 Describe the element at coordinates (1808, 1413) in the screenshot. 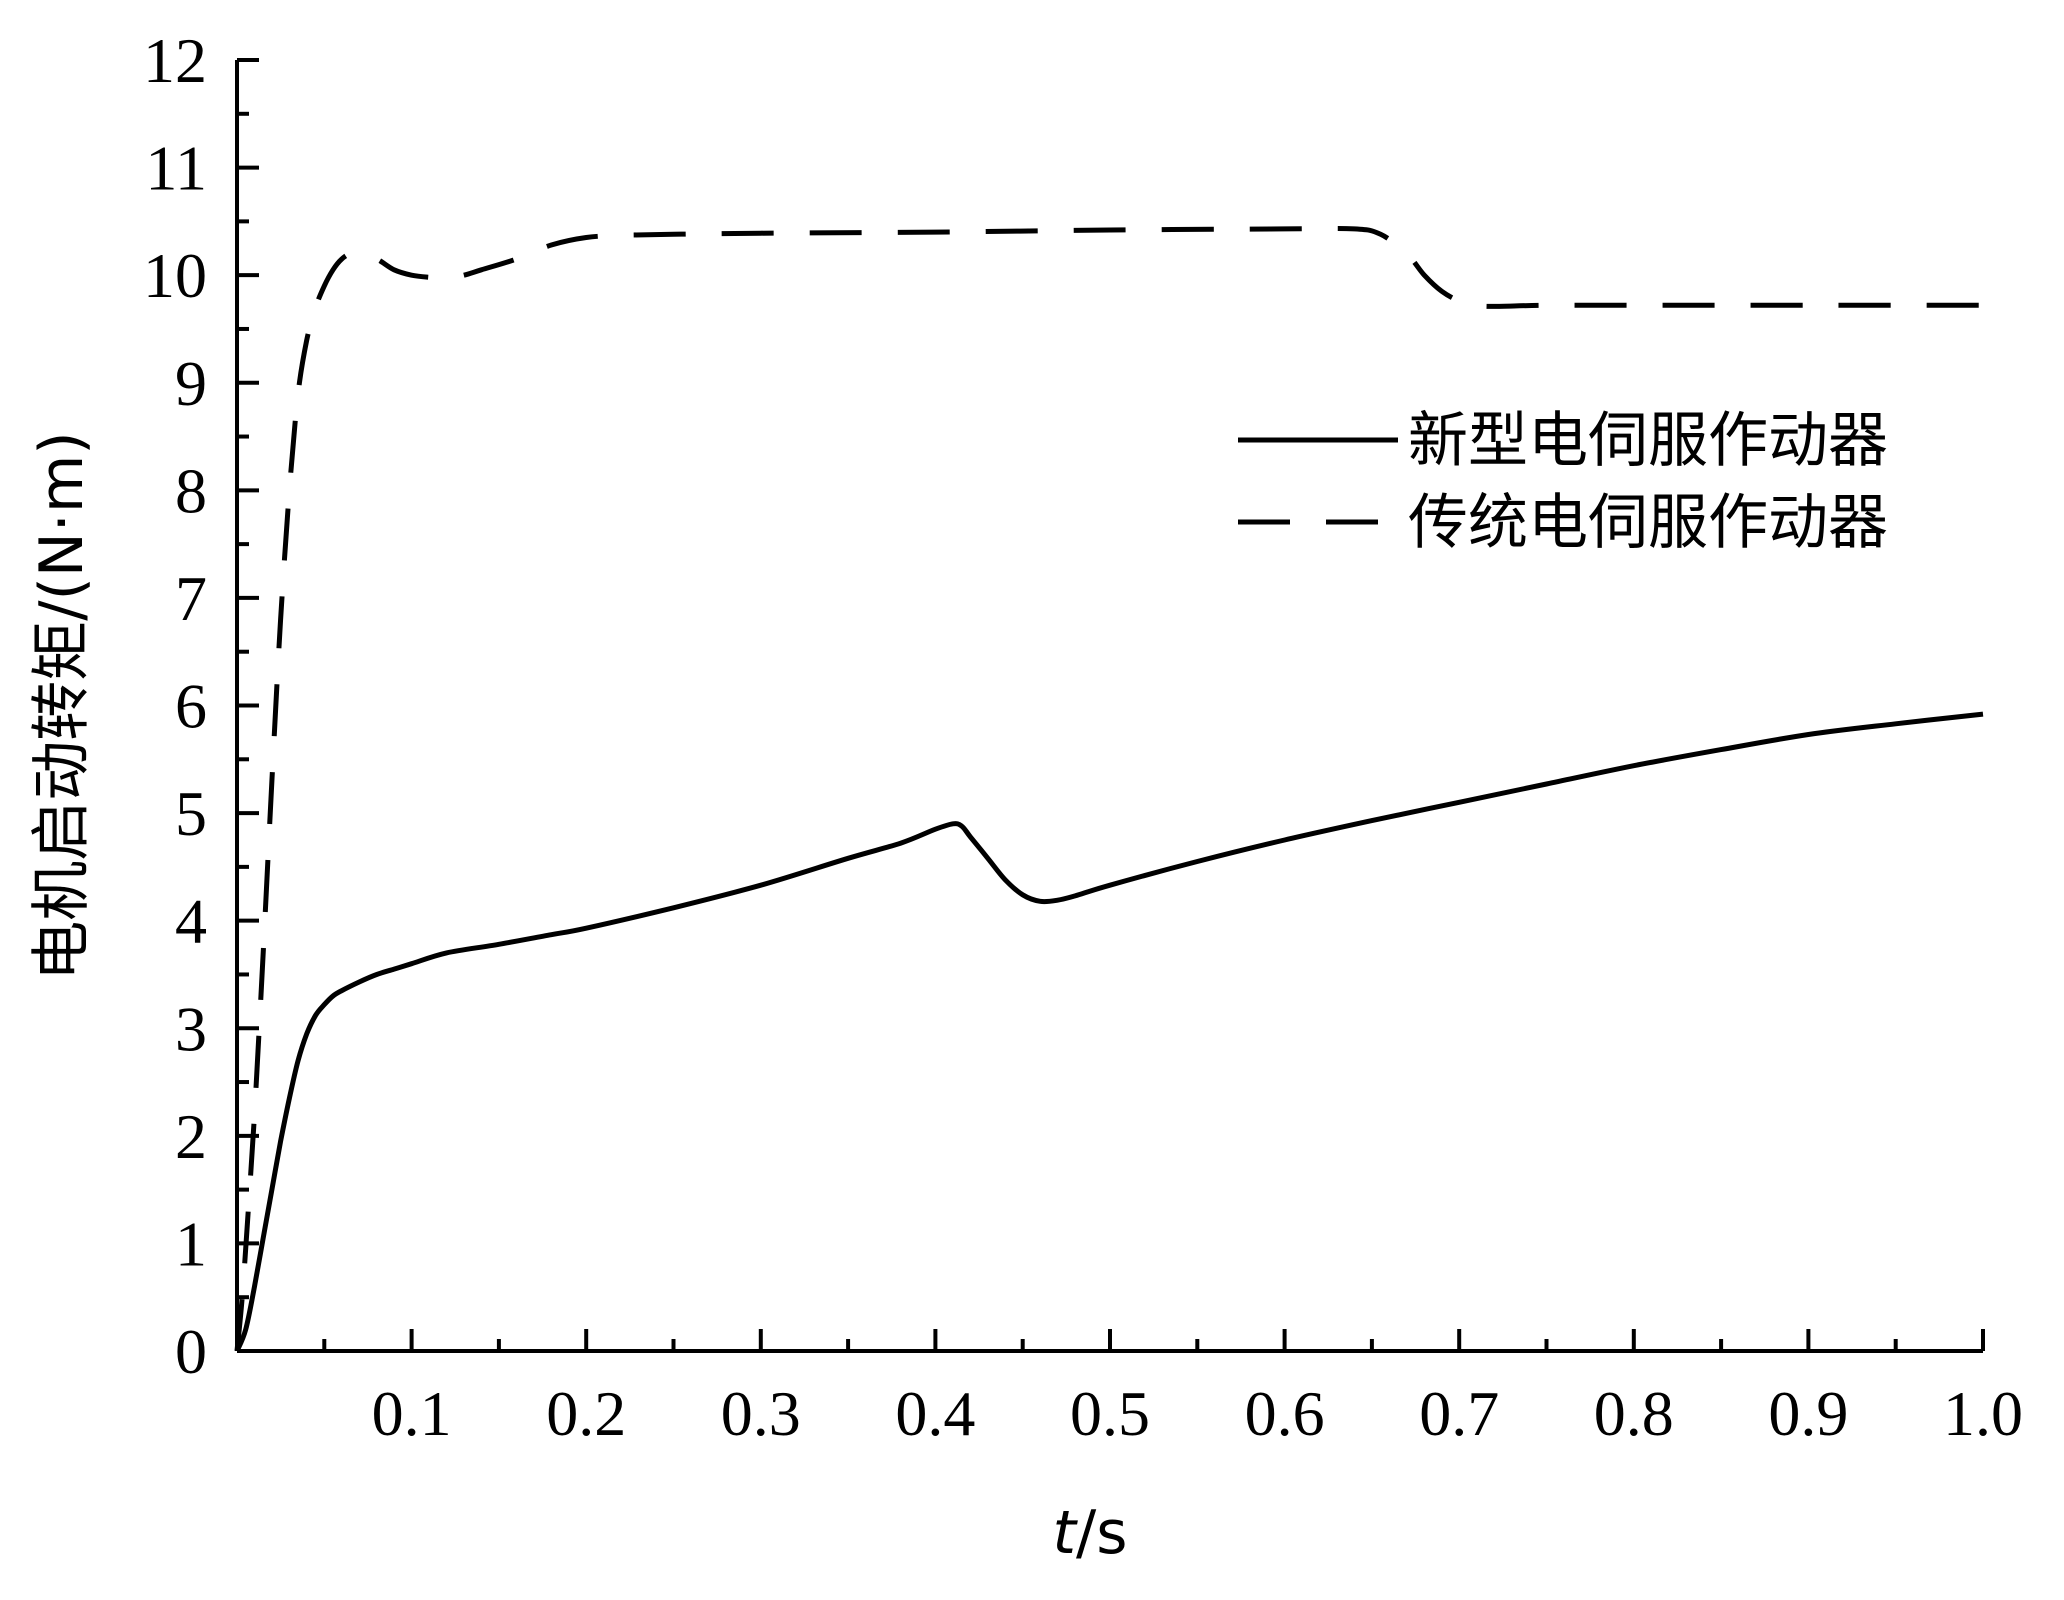

I see `x-tick-label: 0.9` at that location.